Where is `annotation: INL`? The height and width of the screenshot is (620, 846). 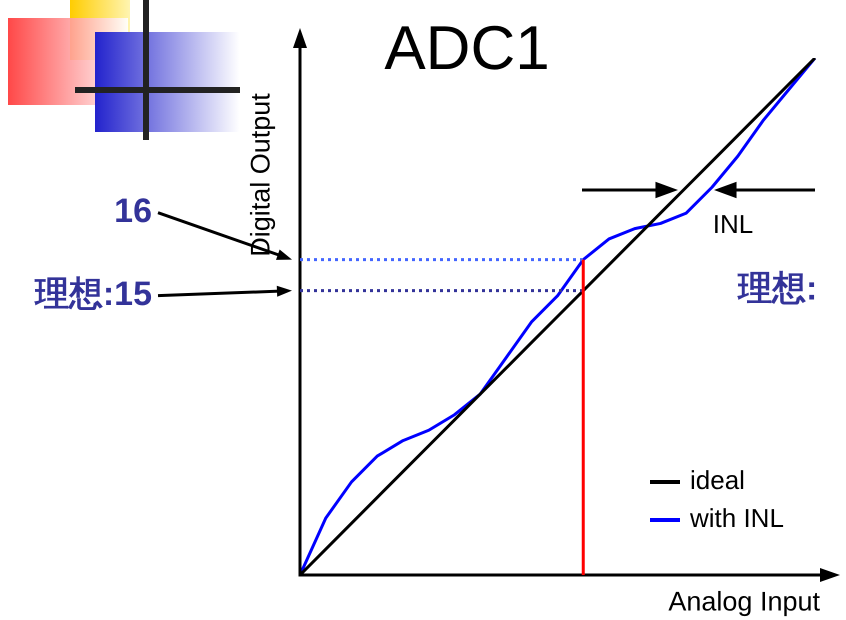 annotation: INL is located at coordinates (733, 224).